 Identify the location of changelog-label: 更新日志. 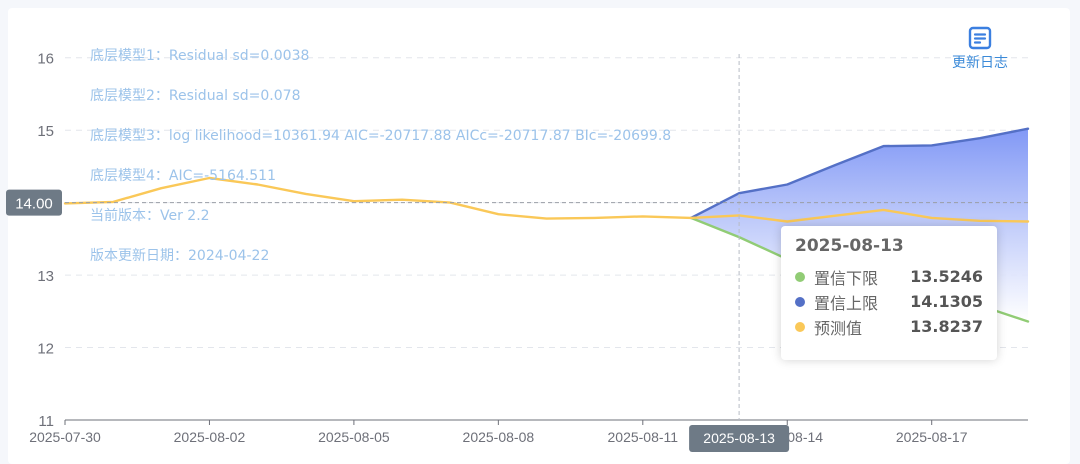
(980, 63).